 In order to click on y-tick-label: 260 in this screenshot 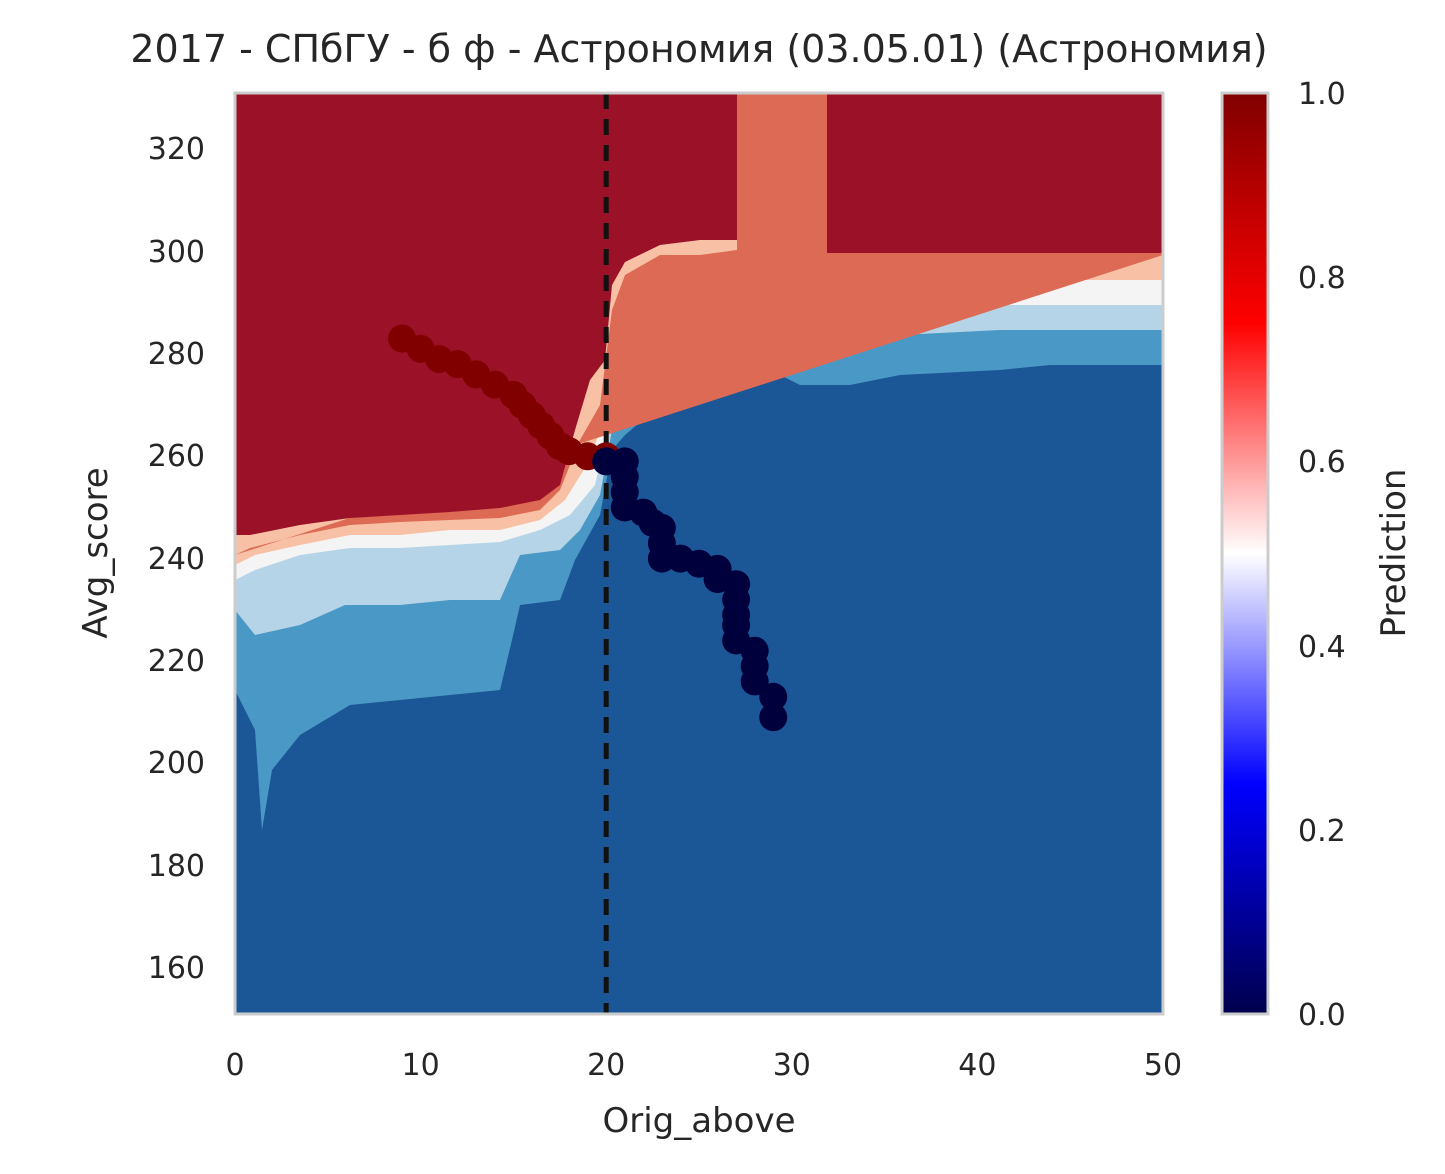, I will do `click(176, 456)`.